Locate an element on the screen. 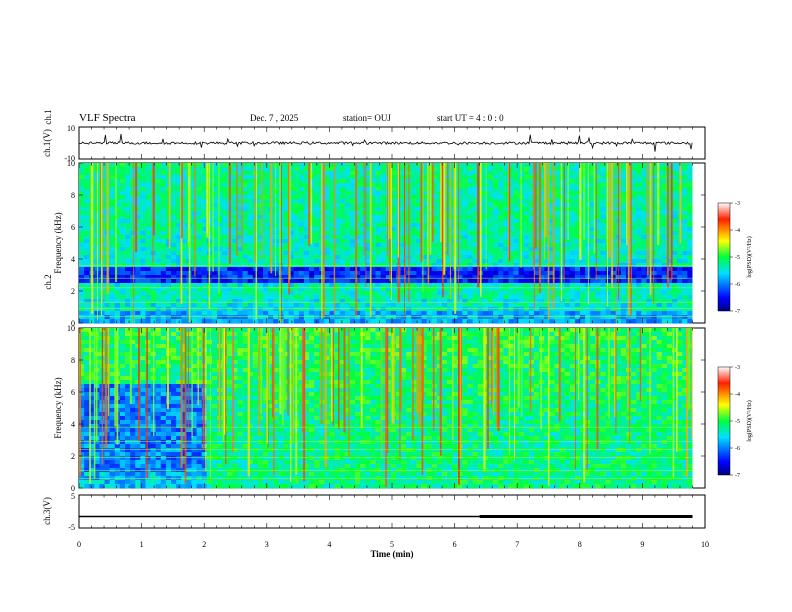  sferic-streak is located at coordinates (388, 209).